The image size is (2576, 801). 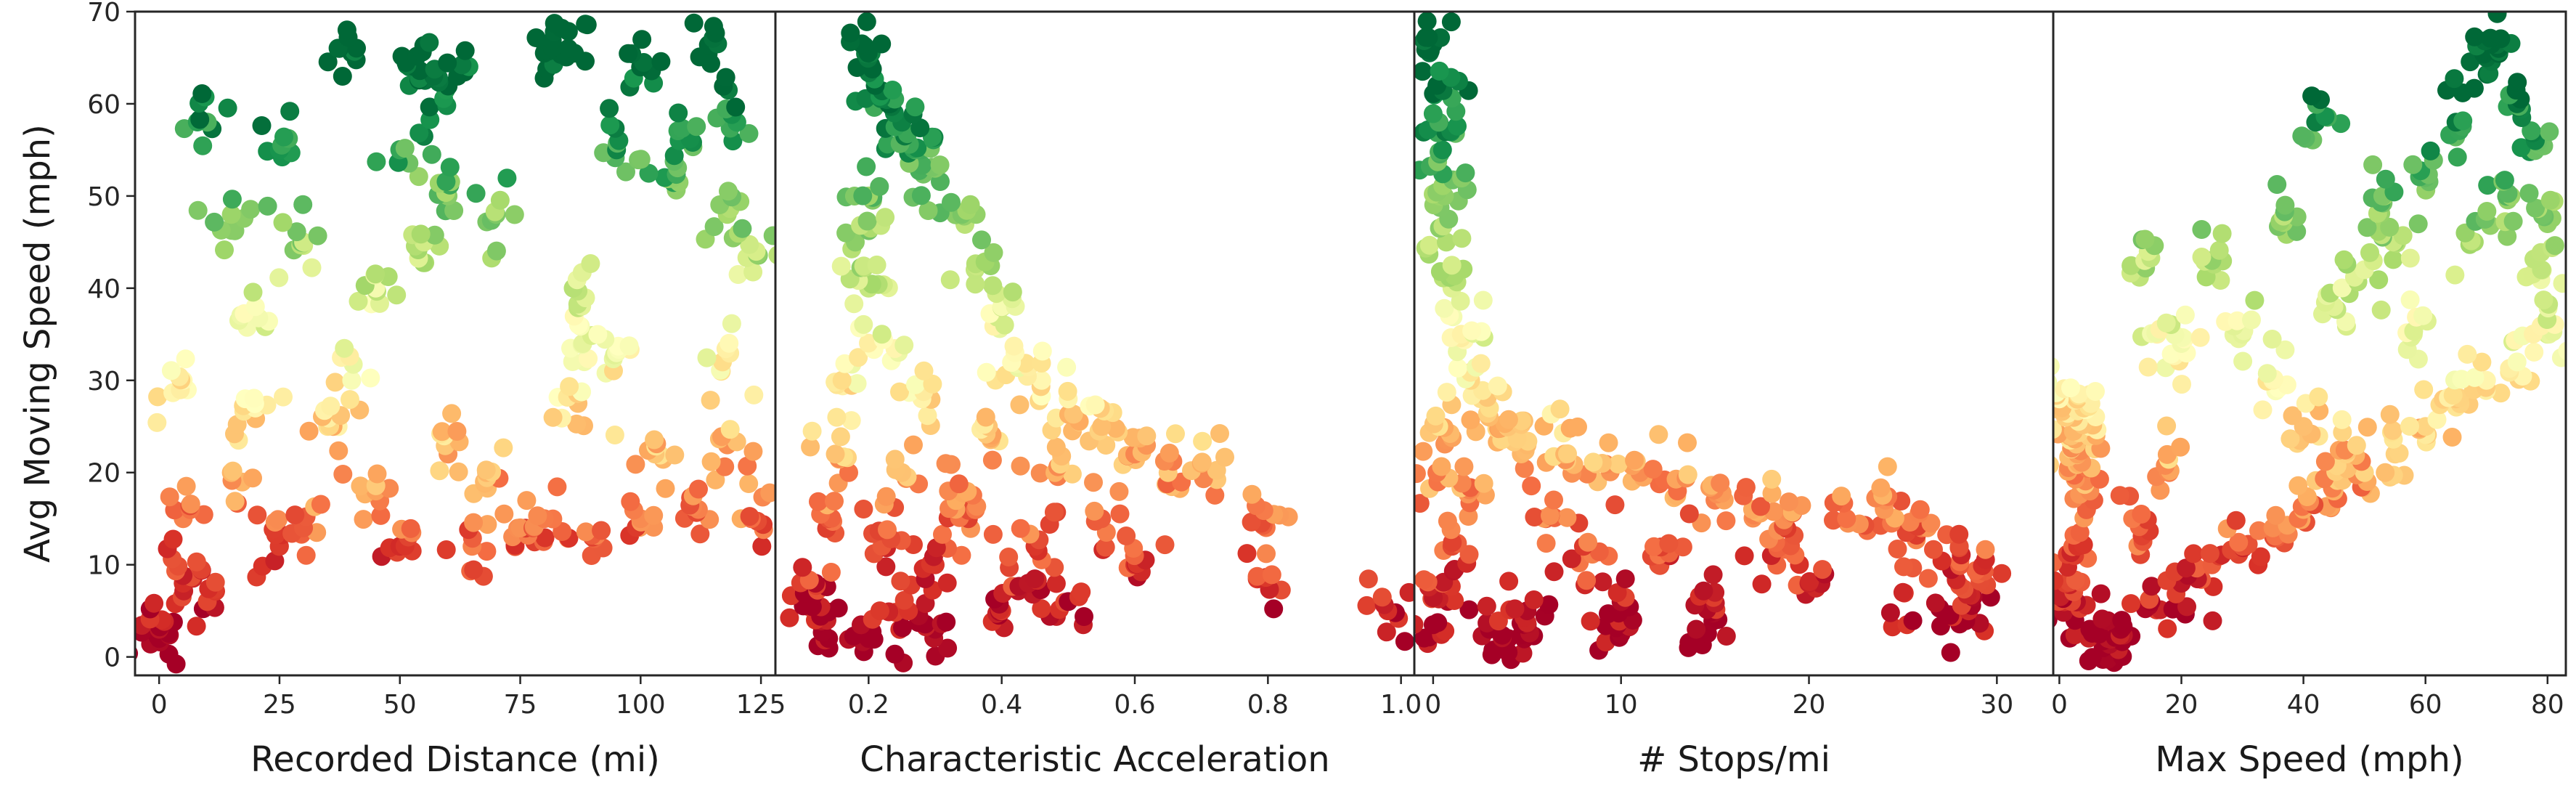 What do you see at coordinates (868, 705) in the screenshot?
I see `x-tick-label: 0.2` at bounding box center [868, 705].